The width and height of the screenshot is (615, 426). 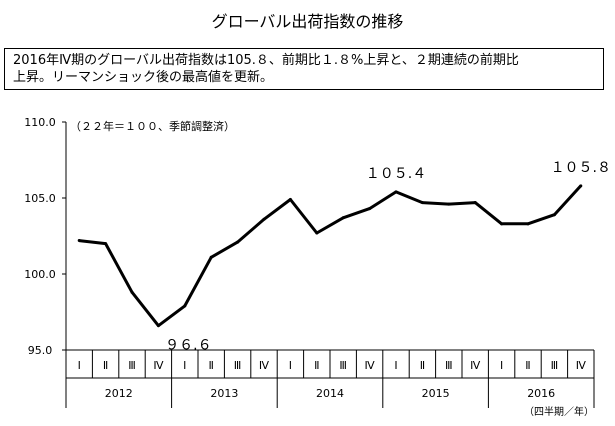 I want to click on year-label: 2016, so click(x=541, y=393).